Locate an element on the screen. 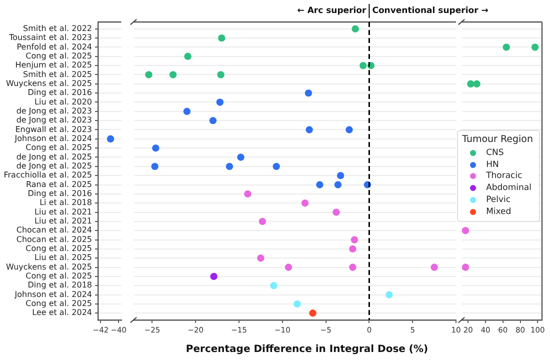  y-tick-label: Liu et al. 2025 is located at coordinates (63, 257).